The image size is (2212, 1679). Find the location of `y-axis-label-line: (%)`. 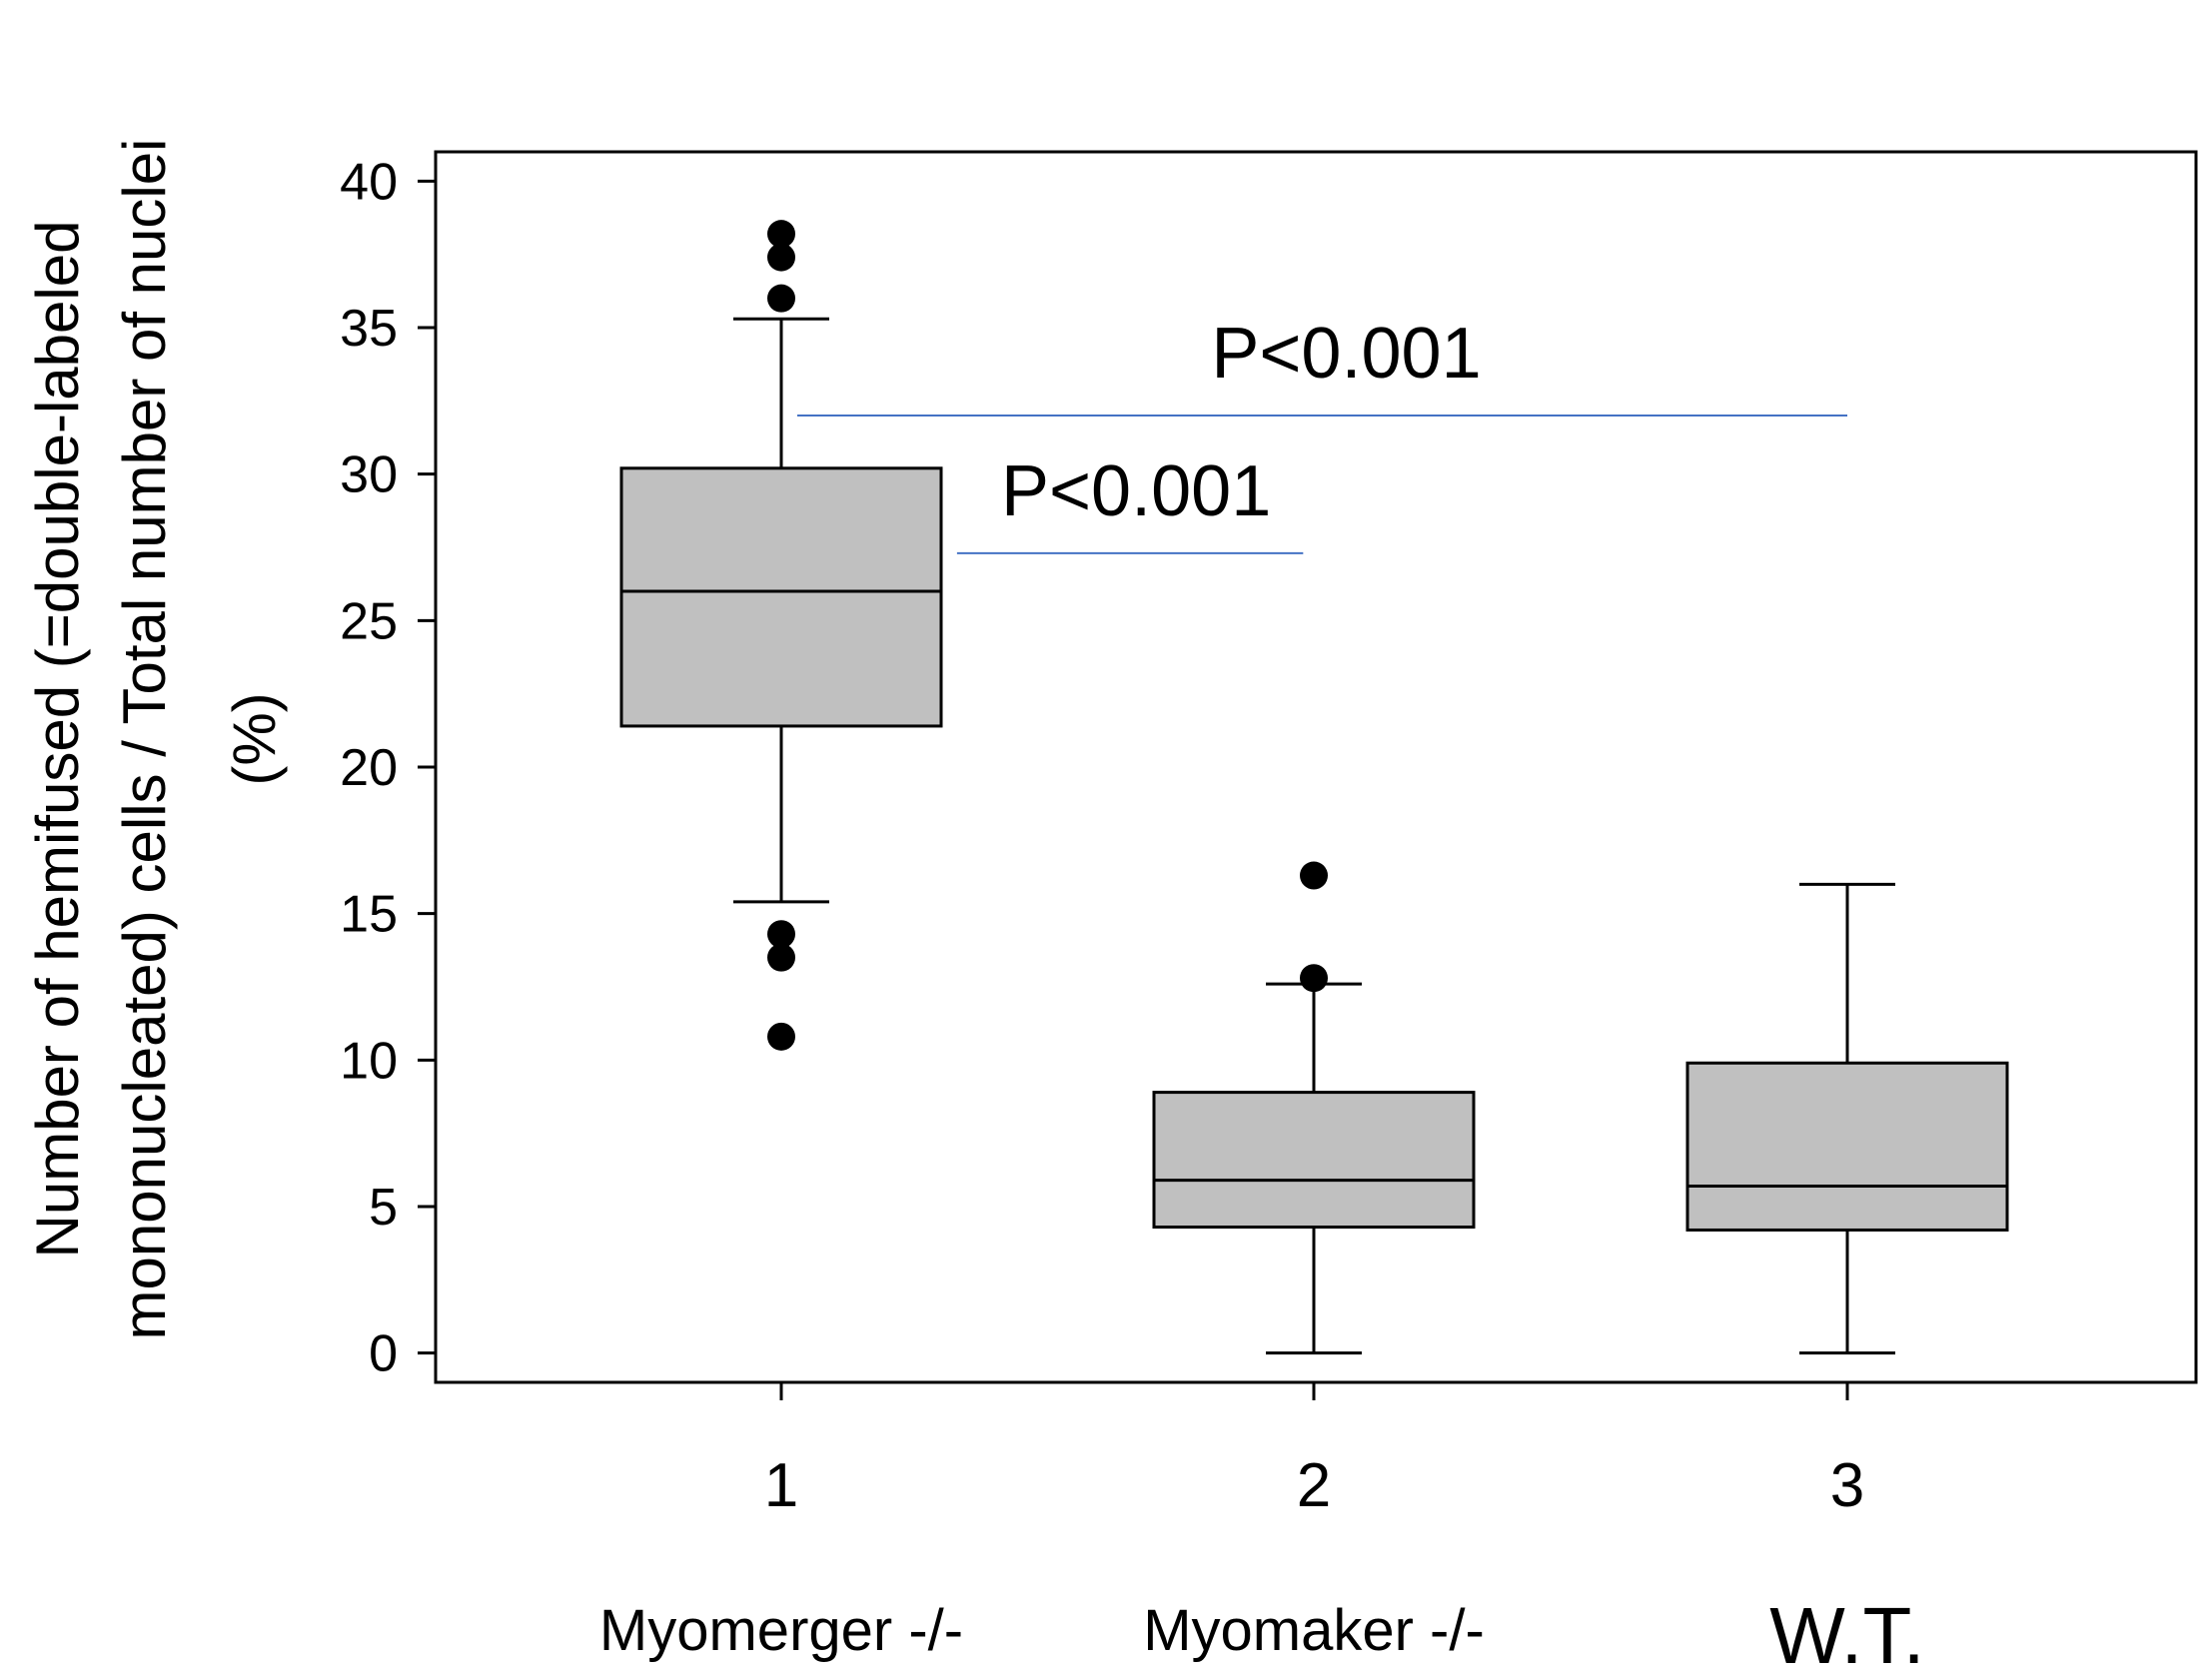

y-axis-label-line: (%) is located at coordinates (254, 738).